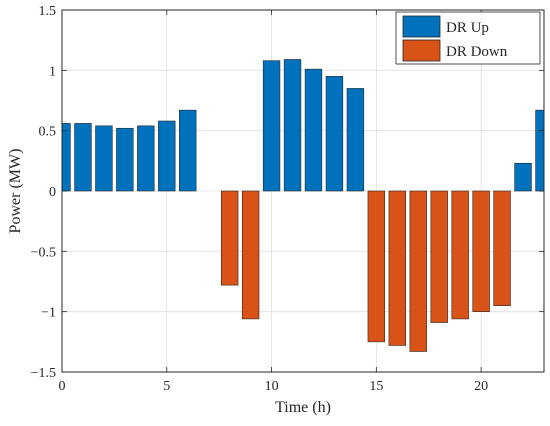 This screenshot has height=426, width=550. I want to click on y-tick-label: 1, so click(52, 71).